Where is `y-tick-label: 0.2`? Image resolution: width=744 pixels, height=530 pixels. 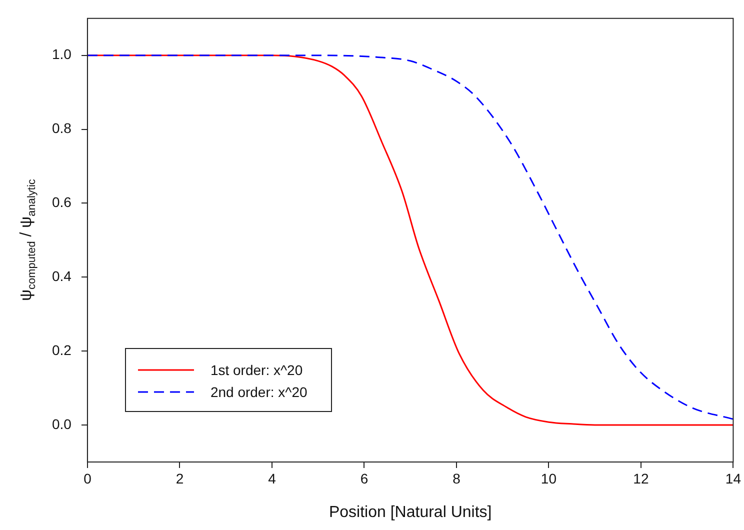
y-tick-label: 0.2 is located at coordinates (62, 350).